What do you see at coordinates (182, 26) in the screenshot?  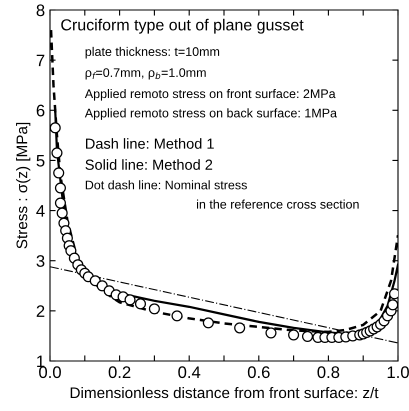 I see `text: Cruciform type out of plane gusset` at bounding box center [182, 26].